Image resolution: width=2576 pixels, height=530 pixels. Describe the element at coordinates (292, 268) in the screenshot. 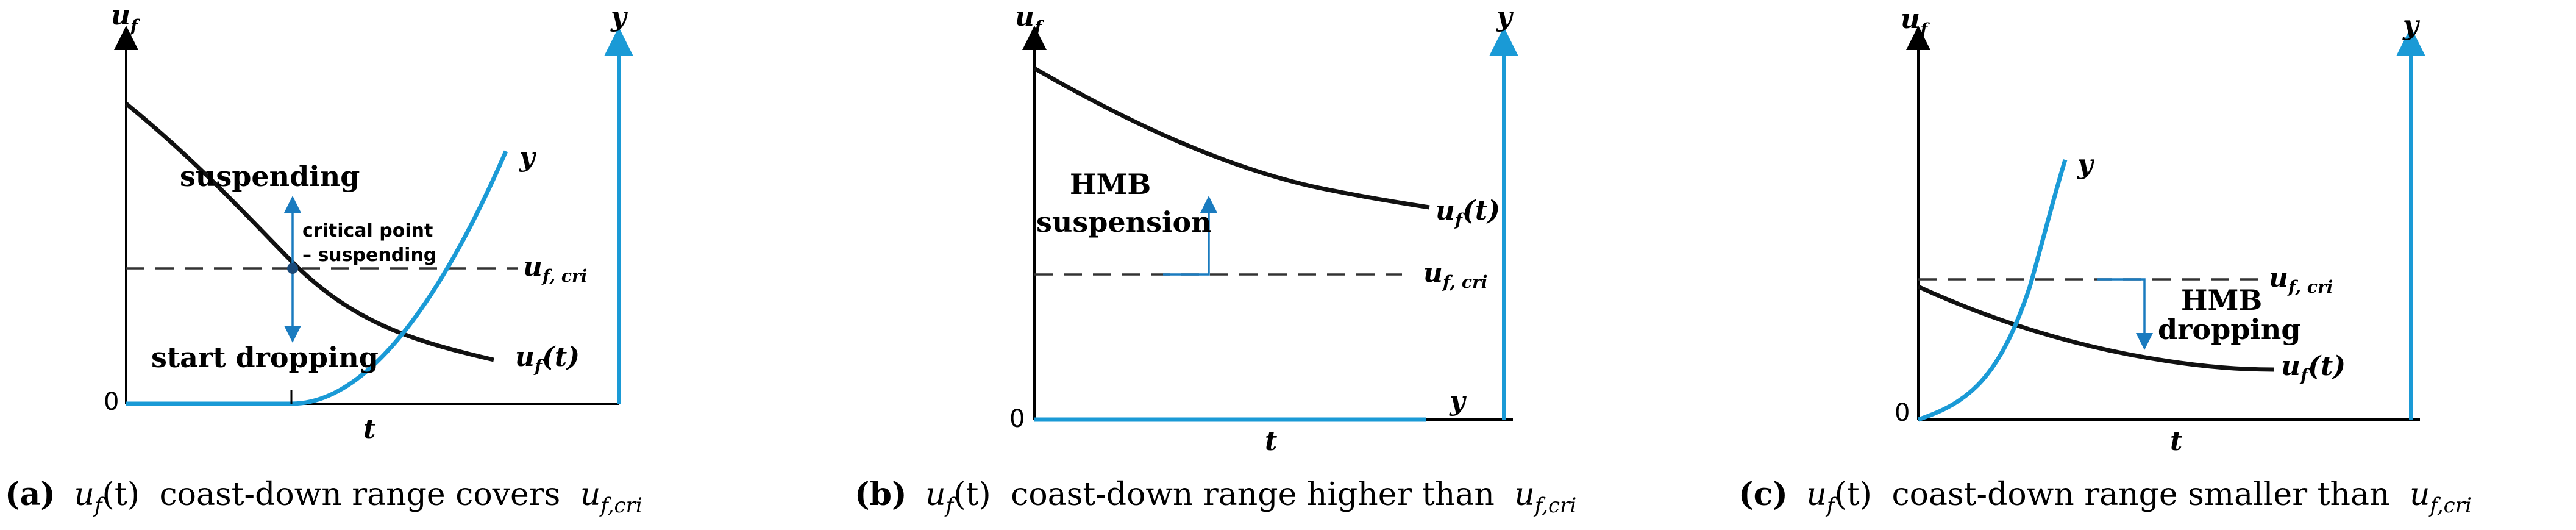

I see `panel-a-critical-point` at that location.